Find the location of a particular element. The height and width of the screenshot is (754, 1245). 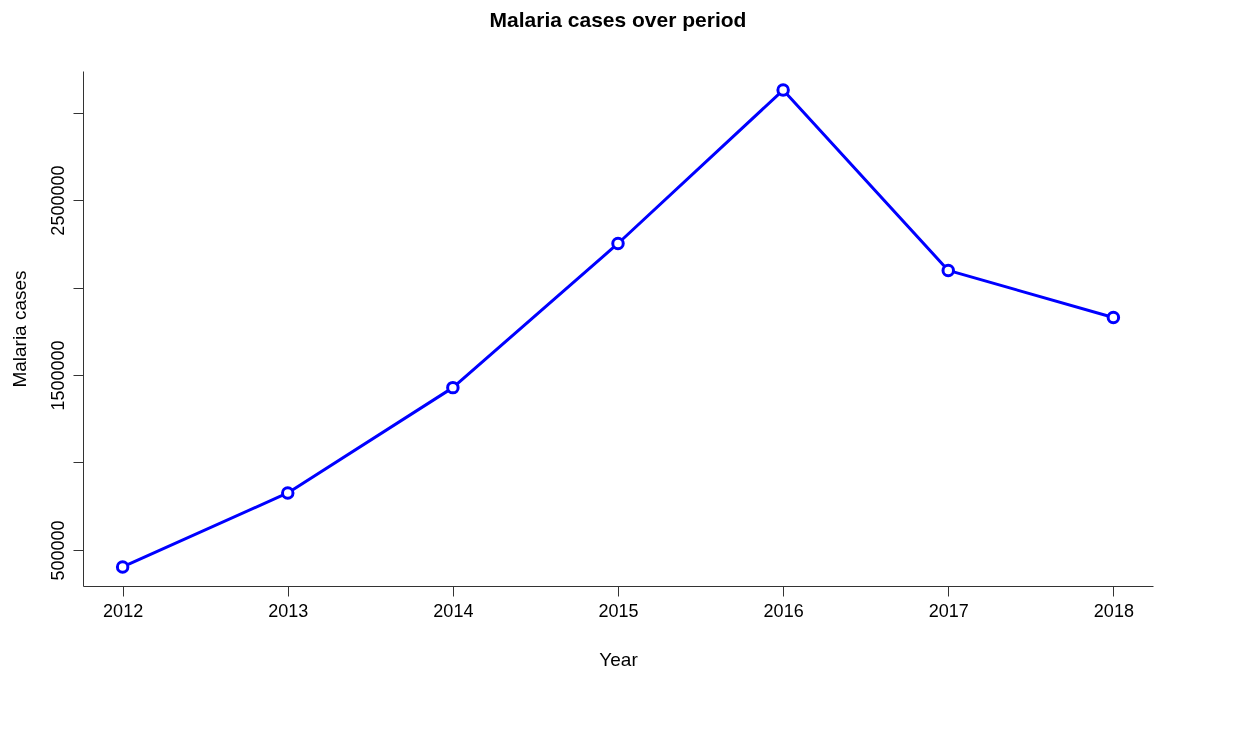

y-tick-label: 2500000 is located at coordinates (57, 200).